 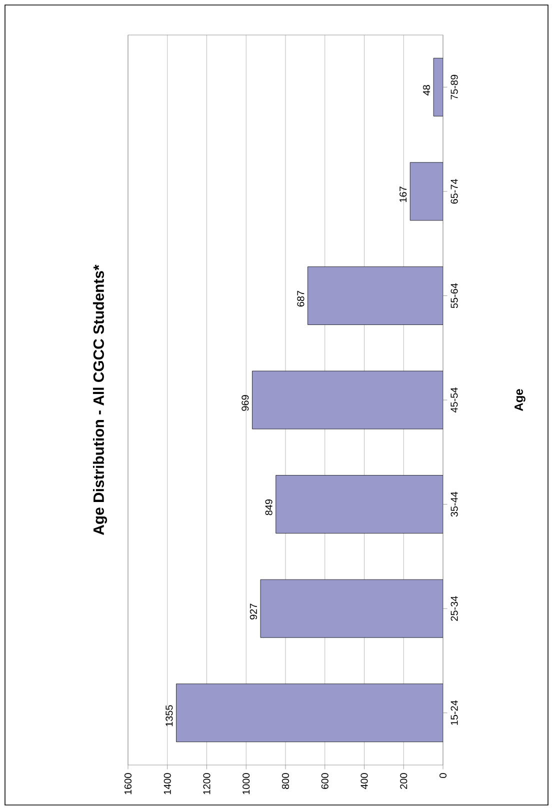 What do you see at coordinates (128, 783) in the screenshot?
I see `x-tick-label: 1600` at bounding box center [128, 783].